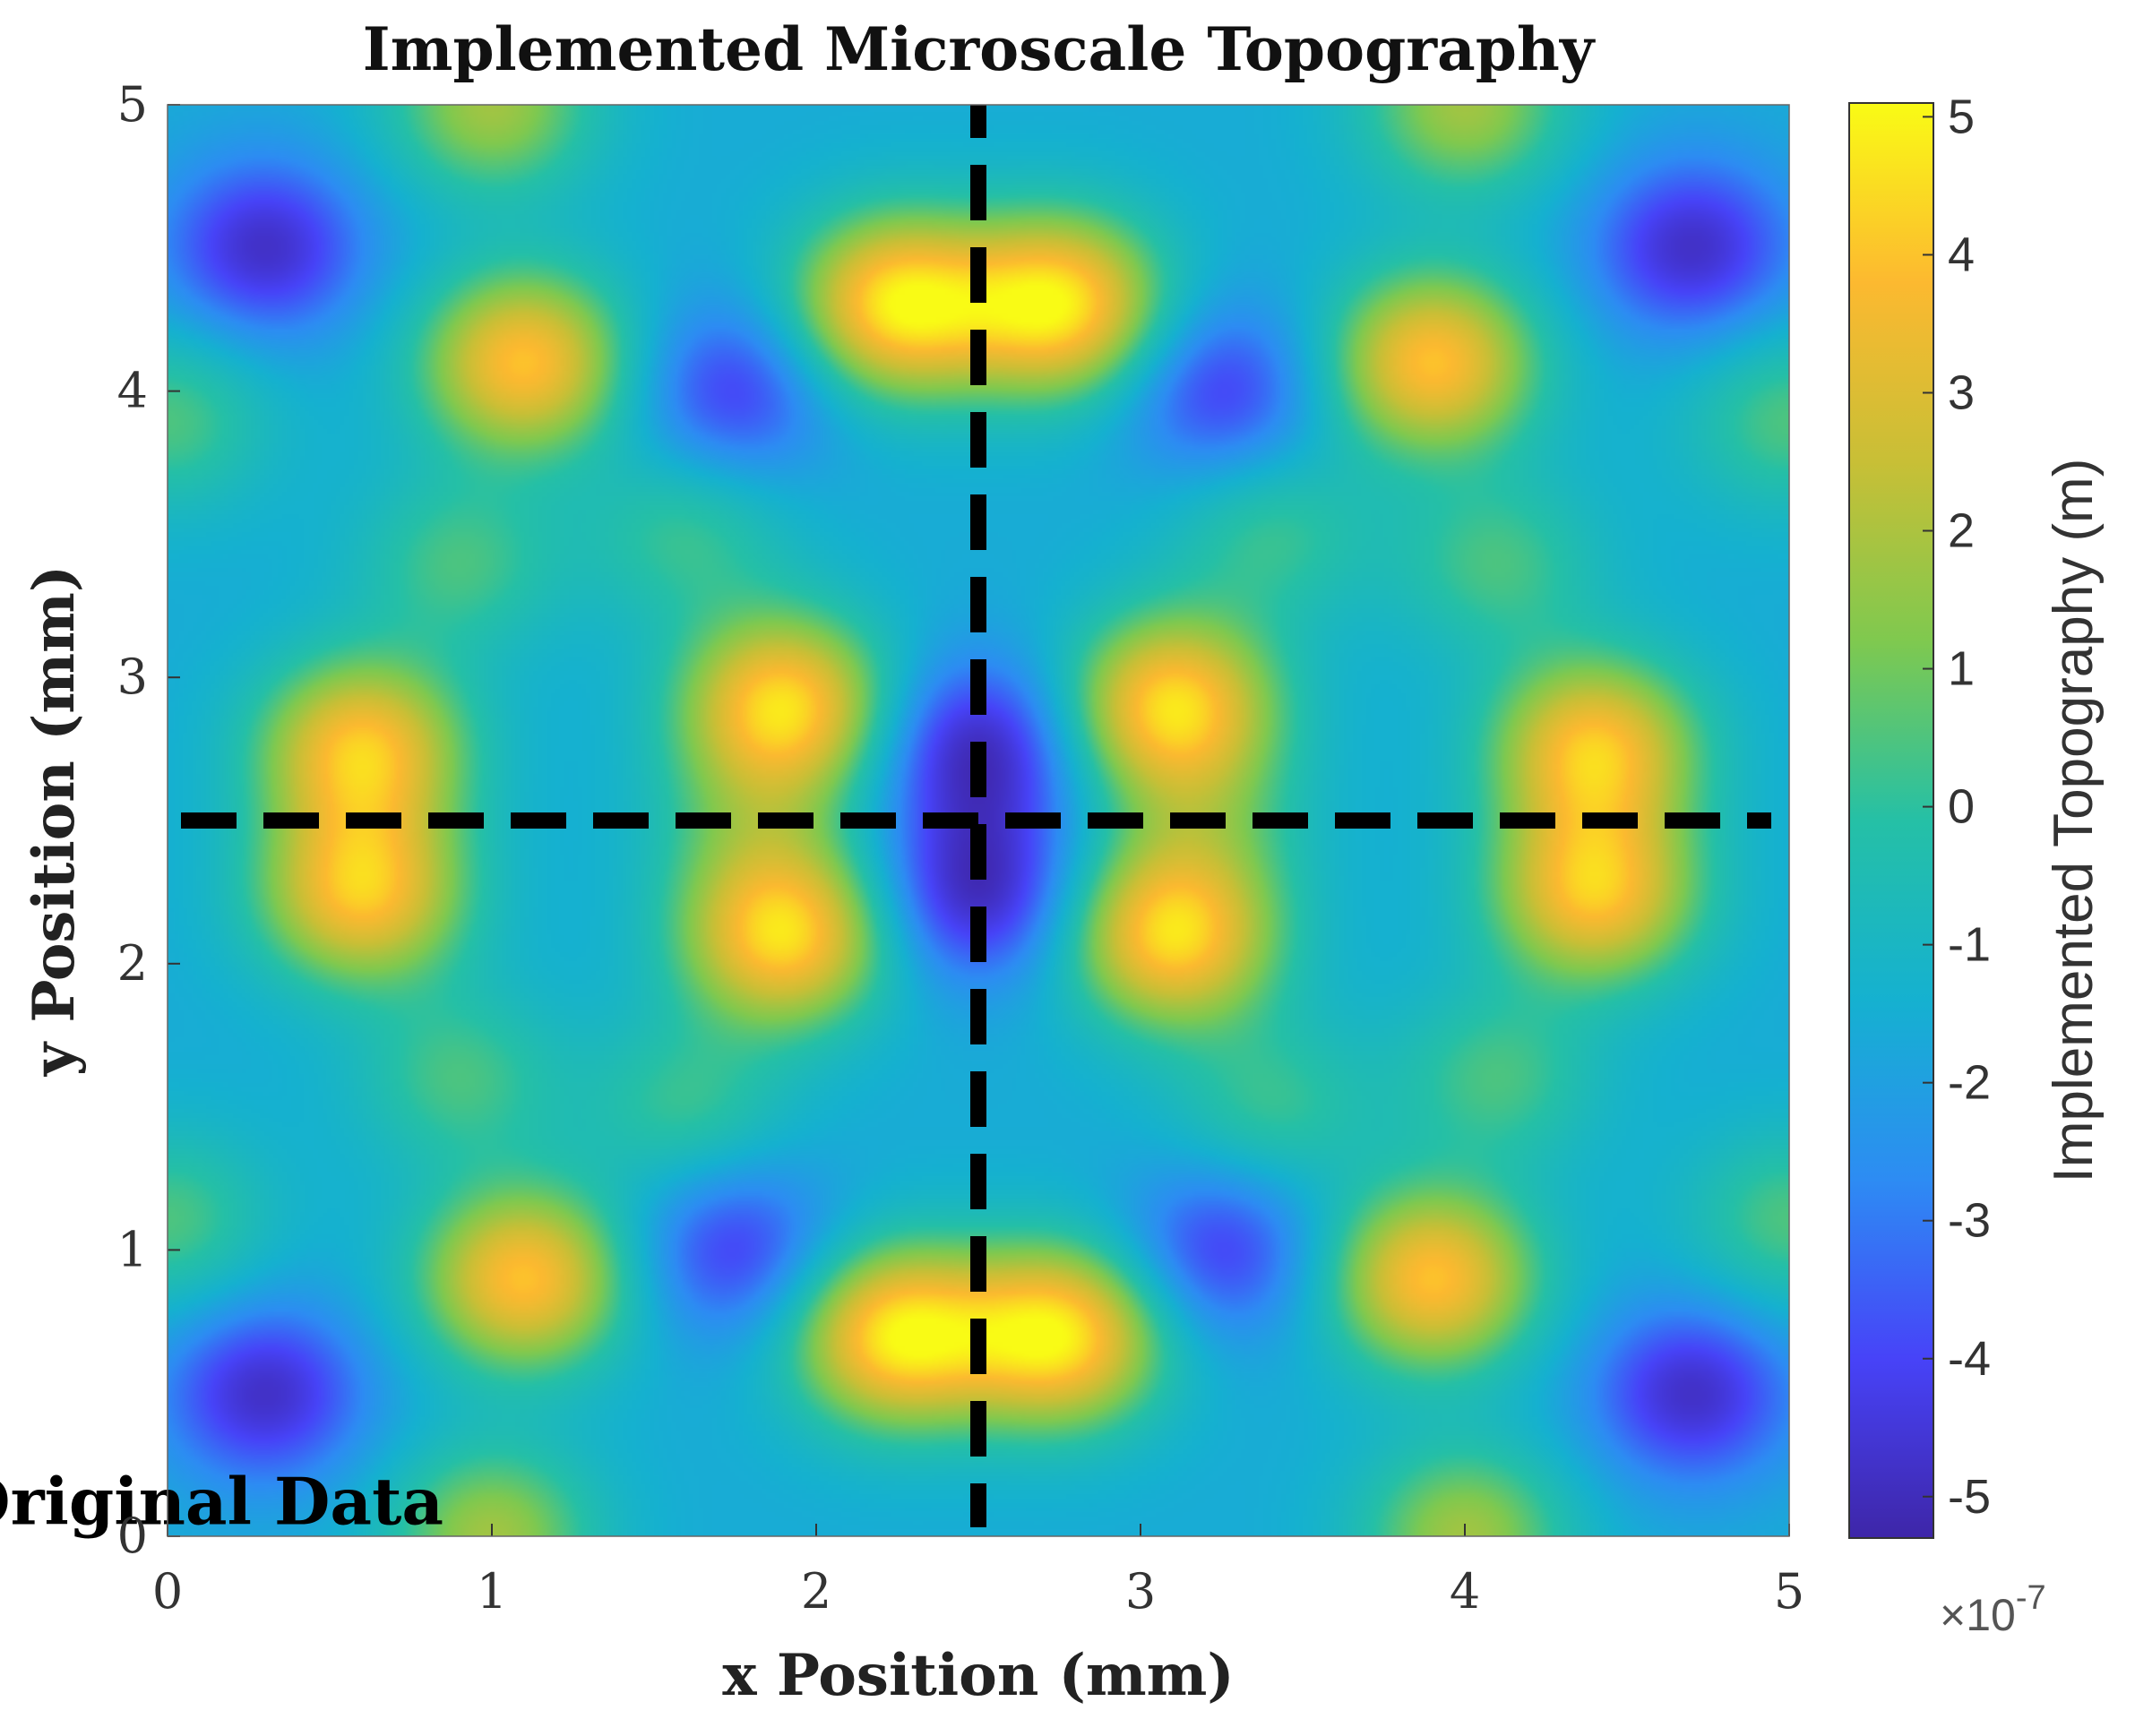 This screenshot has height=1736, width=2135. Describe the element at coordinates (2074, 821) in the screenshot. I see `colorbar-label: Implemented Topography (m)` at that location.